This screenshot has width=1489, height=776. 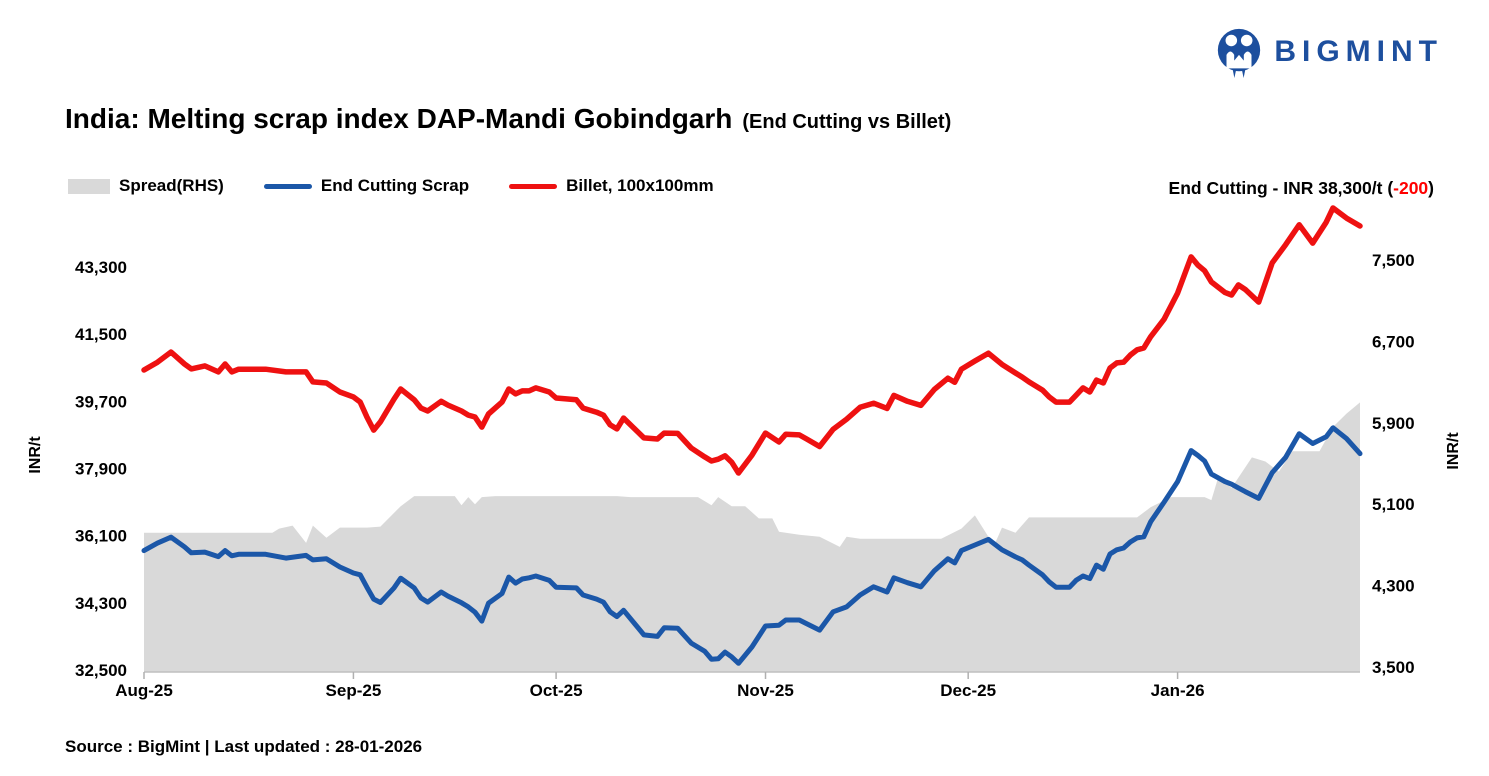 I want to click on x-axis-tick-label: Dec-25, so click(x=968, y=690).